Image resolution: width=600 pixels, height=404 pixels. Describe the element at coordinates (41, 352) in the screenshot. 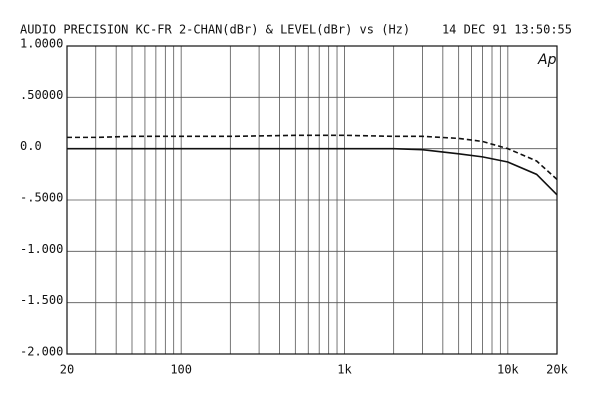

I see `y-tick-label: -2.000` at that location.